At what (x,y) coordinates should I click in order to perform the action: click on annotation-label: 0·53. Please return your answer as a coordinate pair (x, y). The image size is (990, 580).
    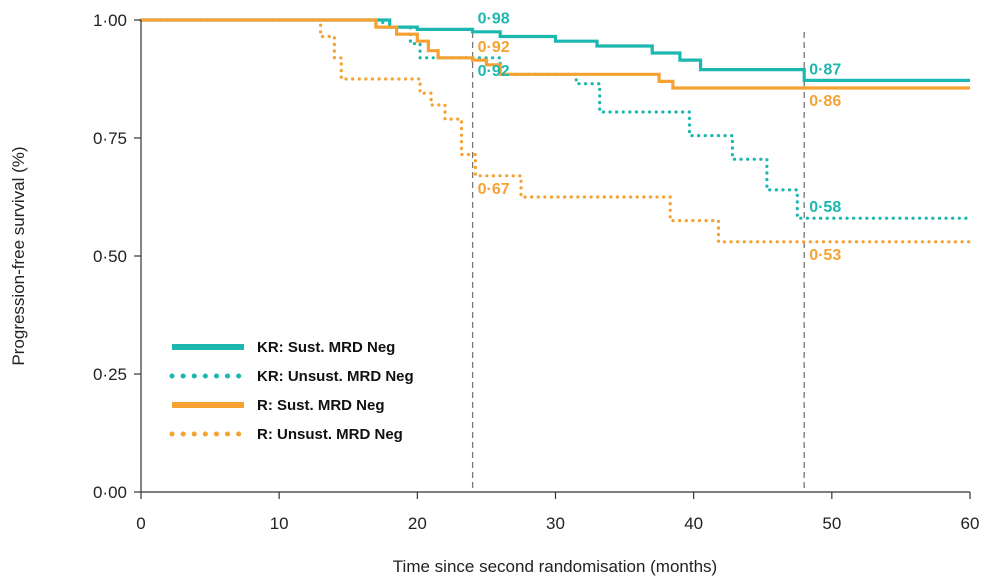
    Looking at the image, I should click on (825, 255).